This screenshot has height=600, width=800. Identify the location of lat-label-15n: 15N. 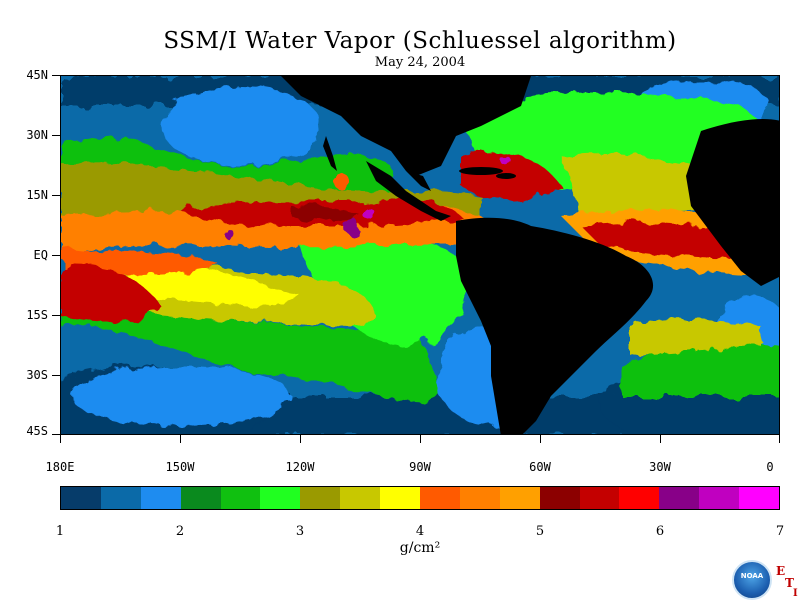
(37, 195).